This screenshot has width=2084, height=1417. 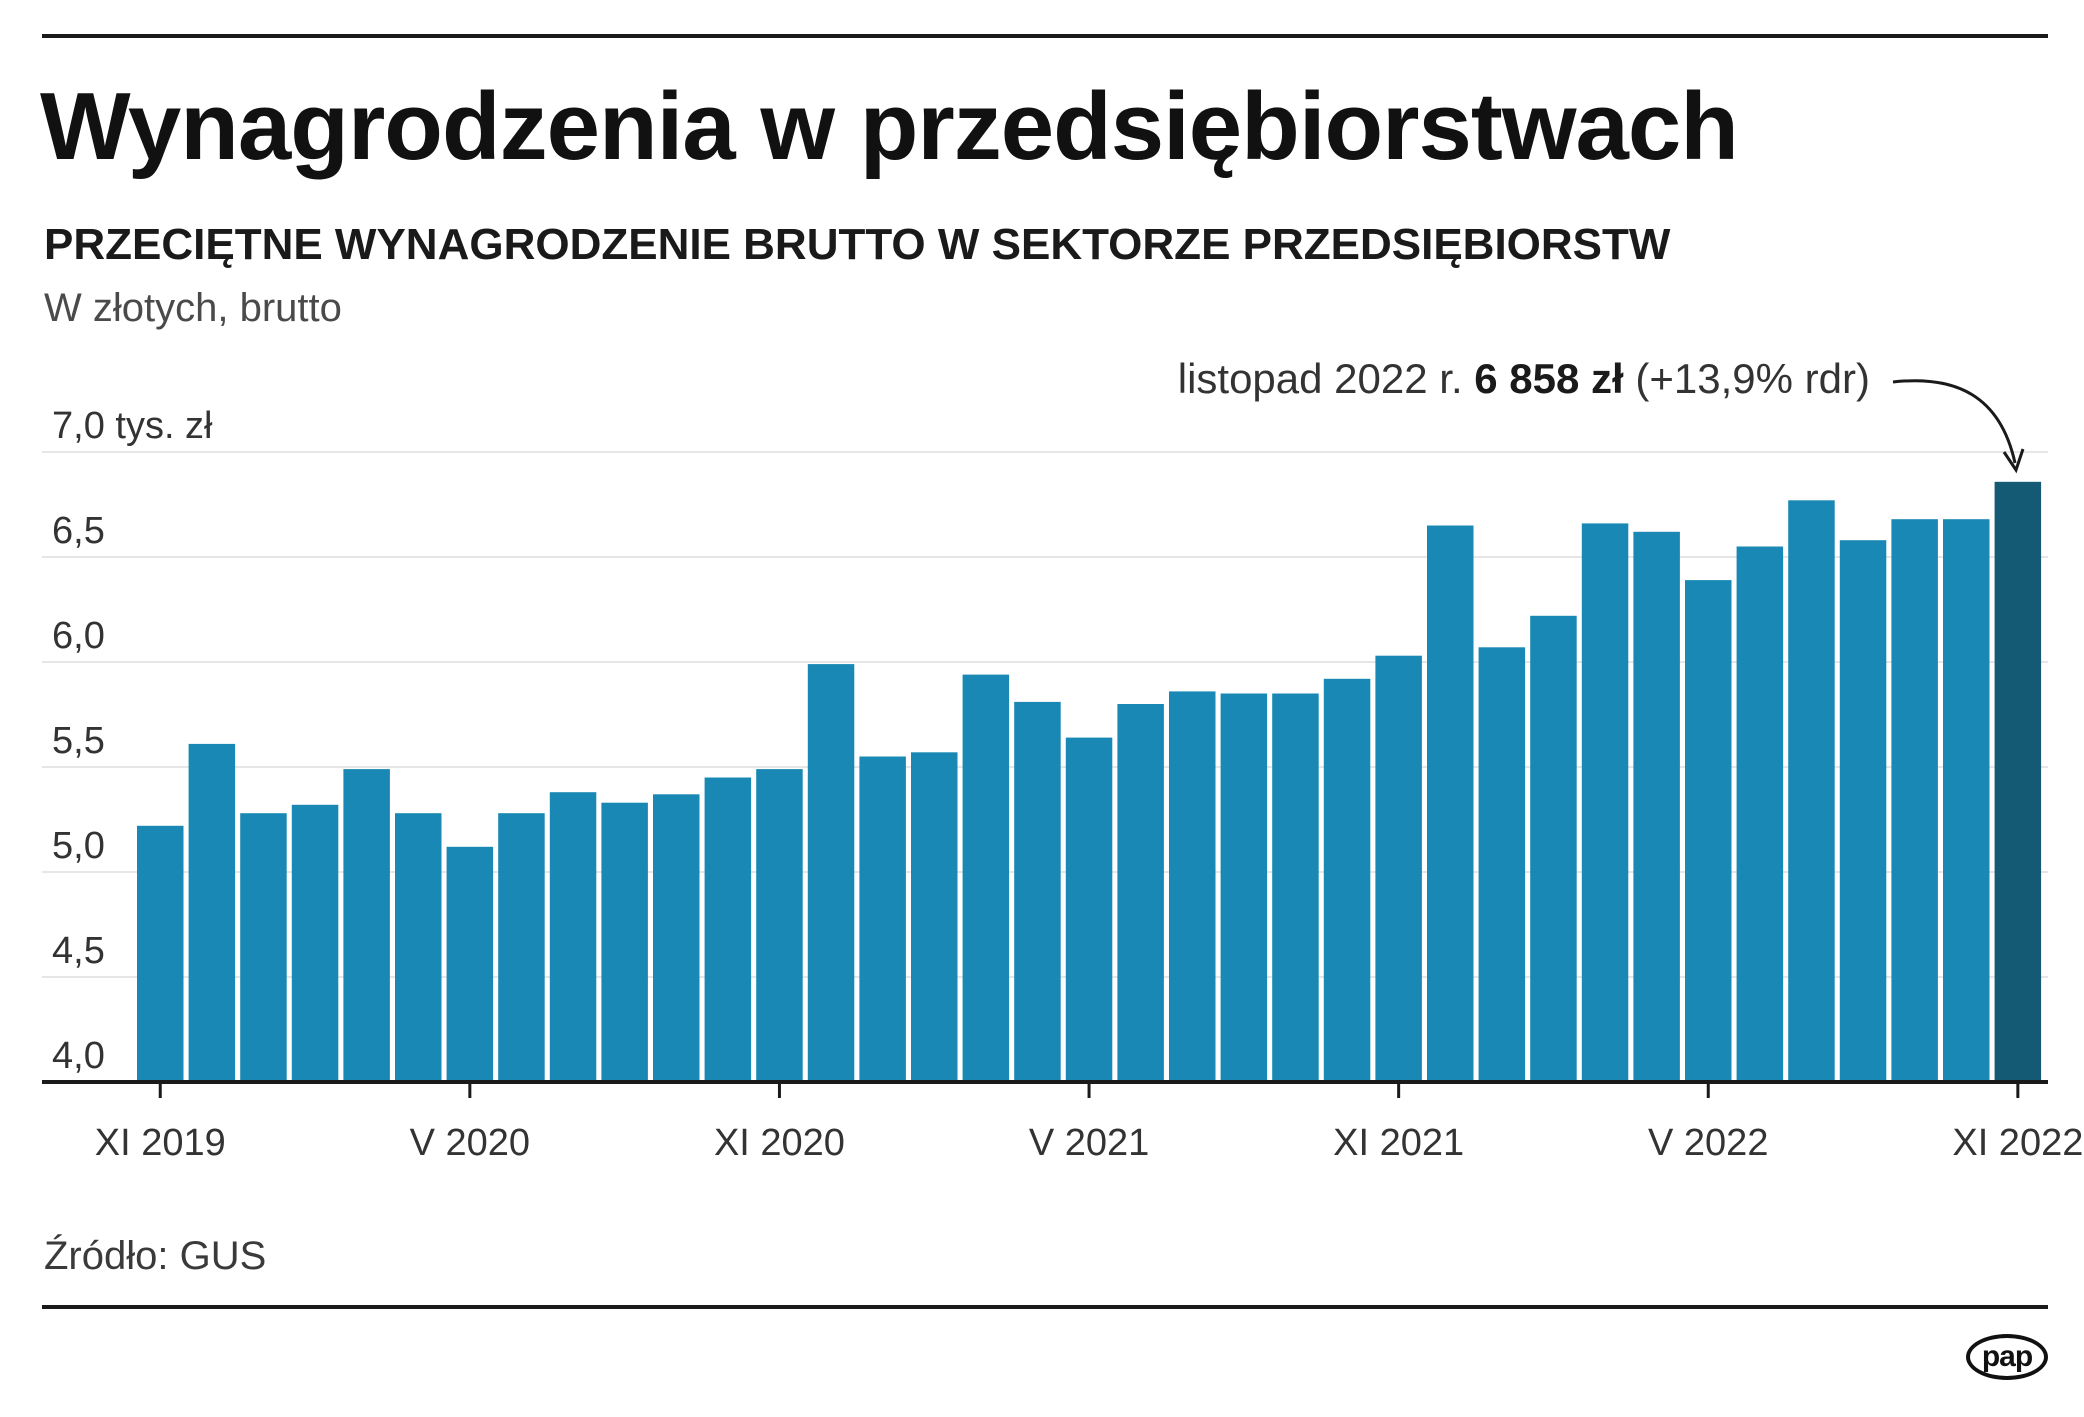 I want to click on x-tick-label: V 2021, so click(x=1089, y=1143).